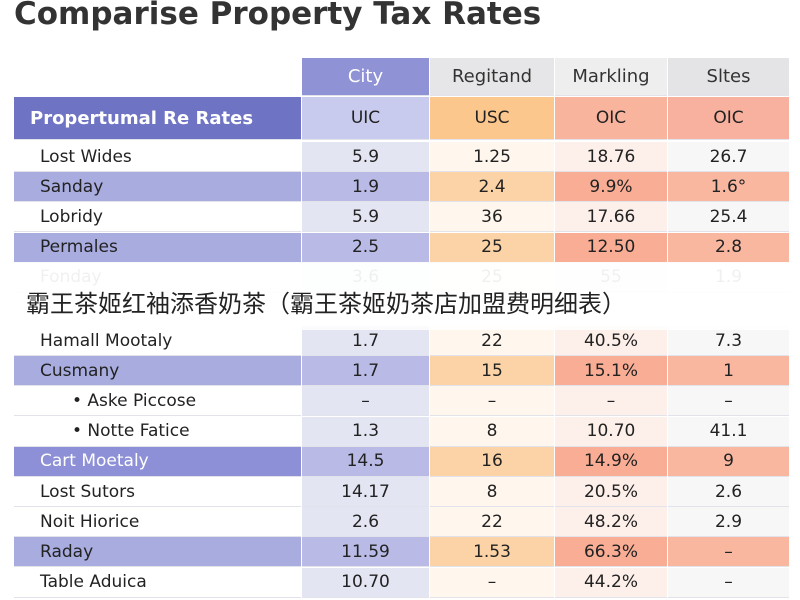  I want to click on row-label: Cart Moetaly, so click(157, 461).